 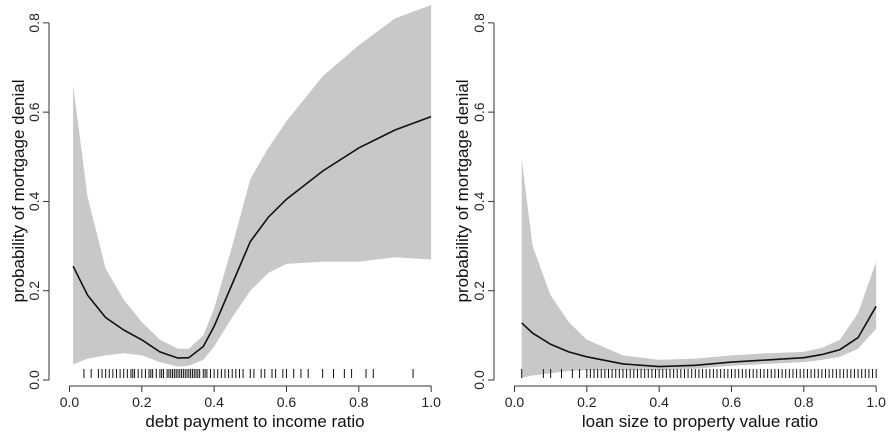 I want to click on fitted-line-layer, so click(x=699, y=336).